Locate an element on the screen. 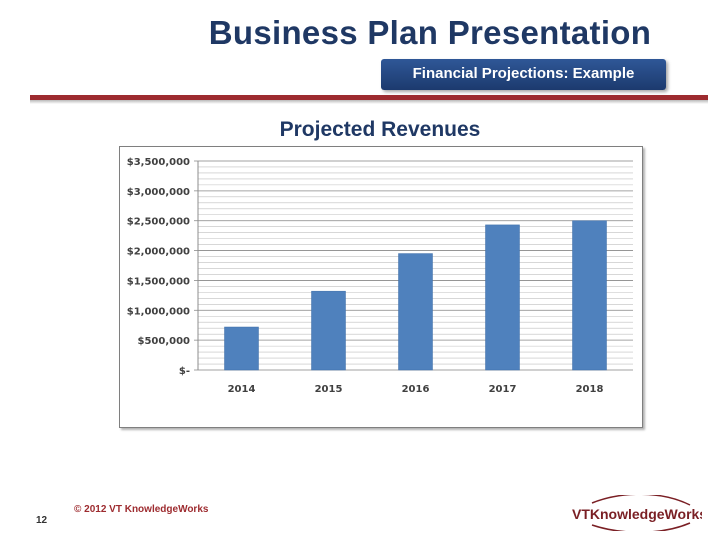 The width and height of the screenshot is (728, 546). y-tick-label: $500,000 is located at coordinates (163, 341).